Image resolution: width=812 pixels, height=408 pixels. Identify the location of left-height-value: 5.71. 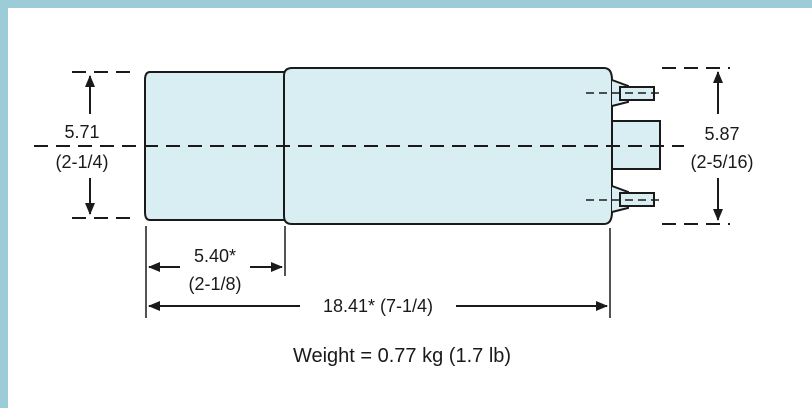
(81, 132).